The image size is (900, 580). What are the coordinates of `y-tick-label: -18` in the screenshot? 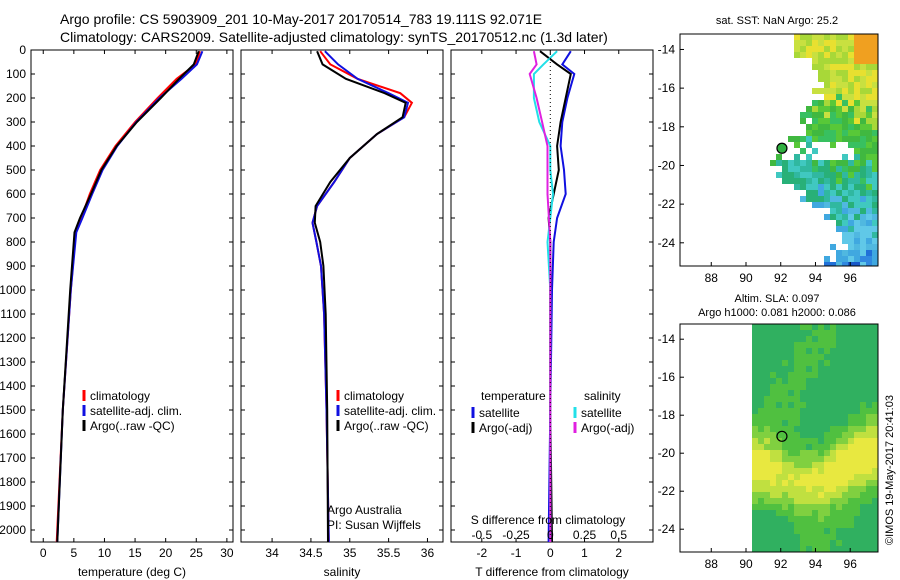 It's located at (667, 127).